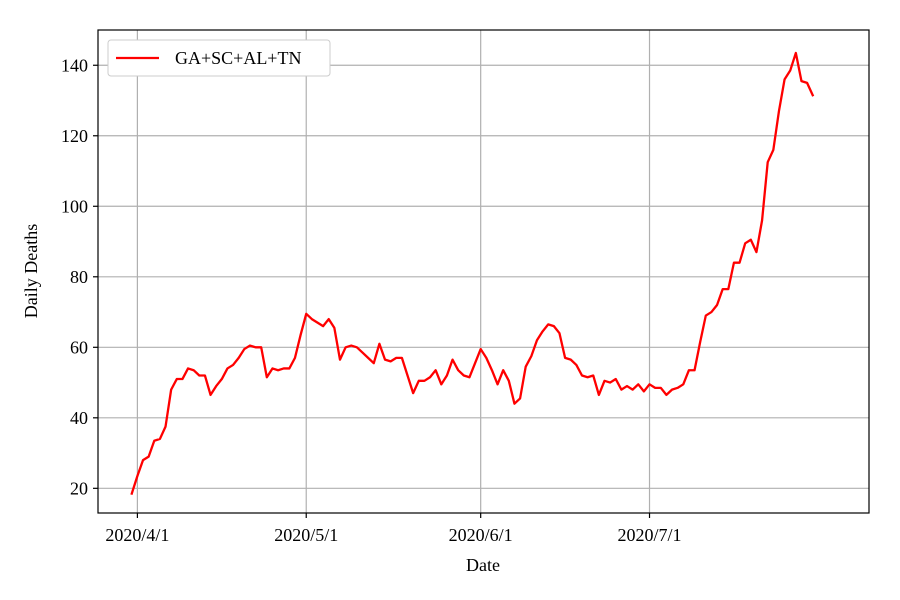 The height and width of the screenshot is (600, 900). What do you see at coordinates (483, 565) in the screenshot?
I see `x-axis-label: Date` at bounding box center [483, 565].